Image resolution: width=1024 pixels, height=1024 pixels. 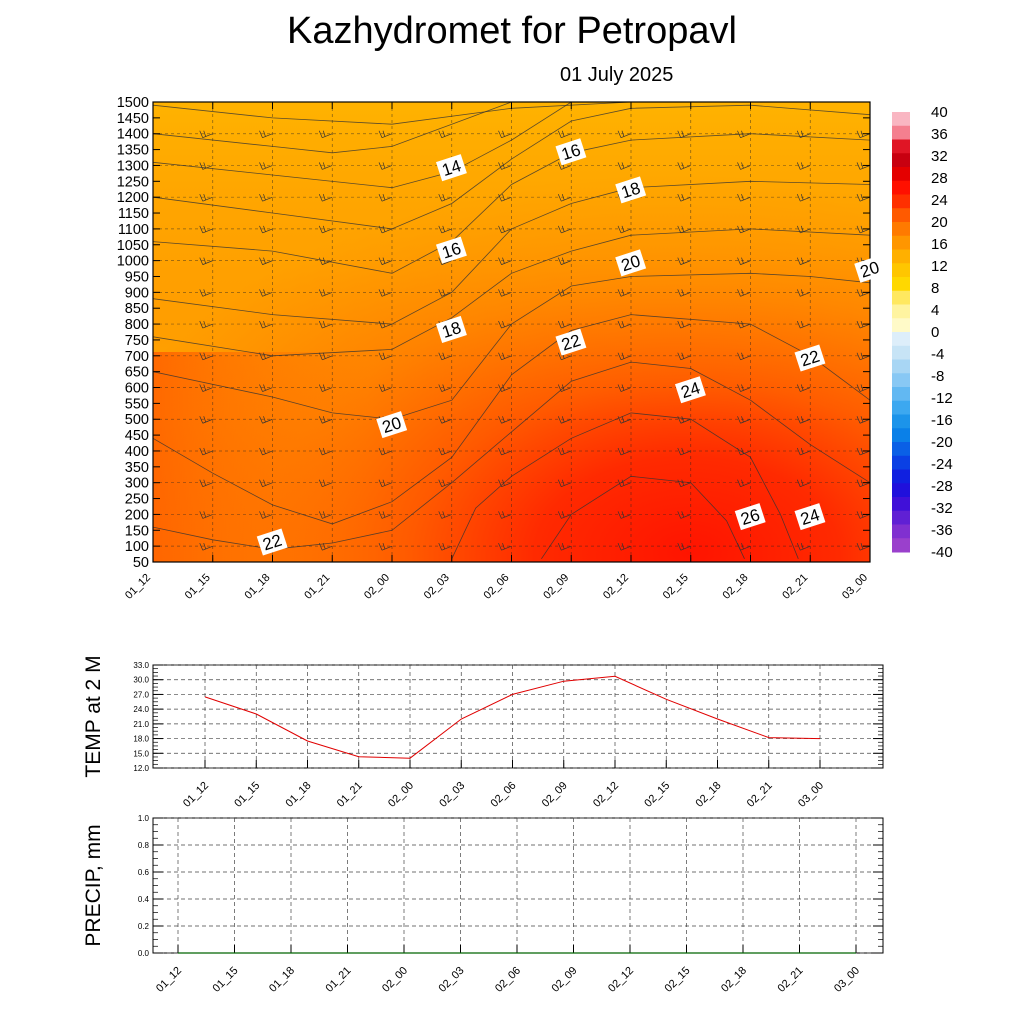 I want to click on heatmap-ytick-label: 500, so click(x=137, y=420).